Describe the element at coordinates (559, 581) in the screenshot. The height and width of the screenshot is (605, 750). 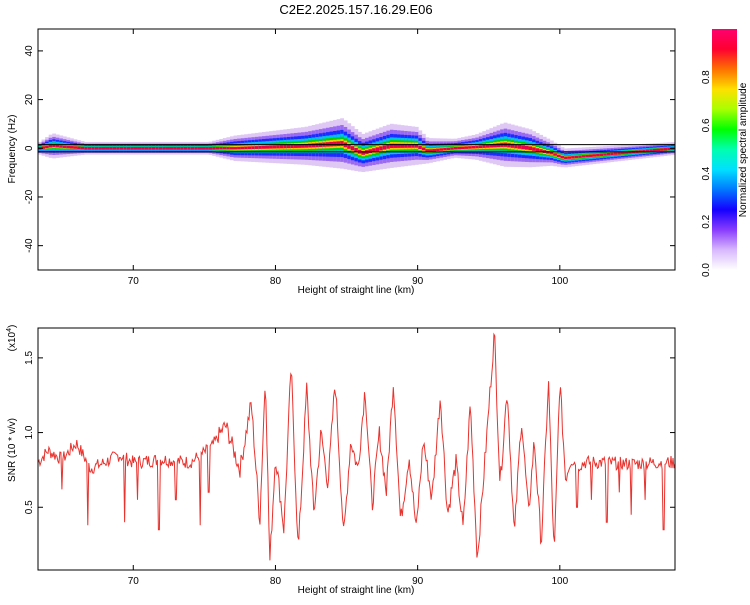
I see `x-tick-label: 100` at that location.